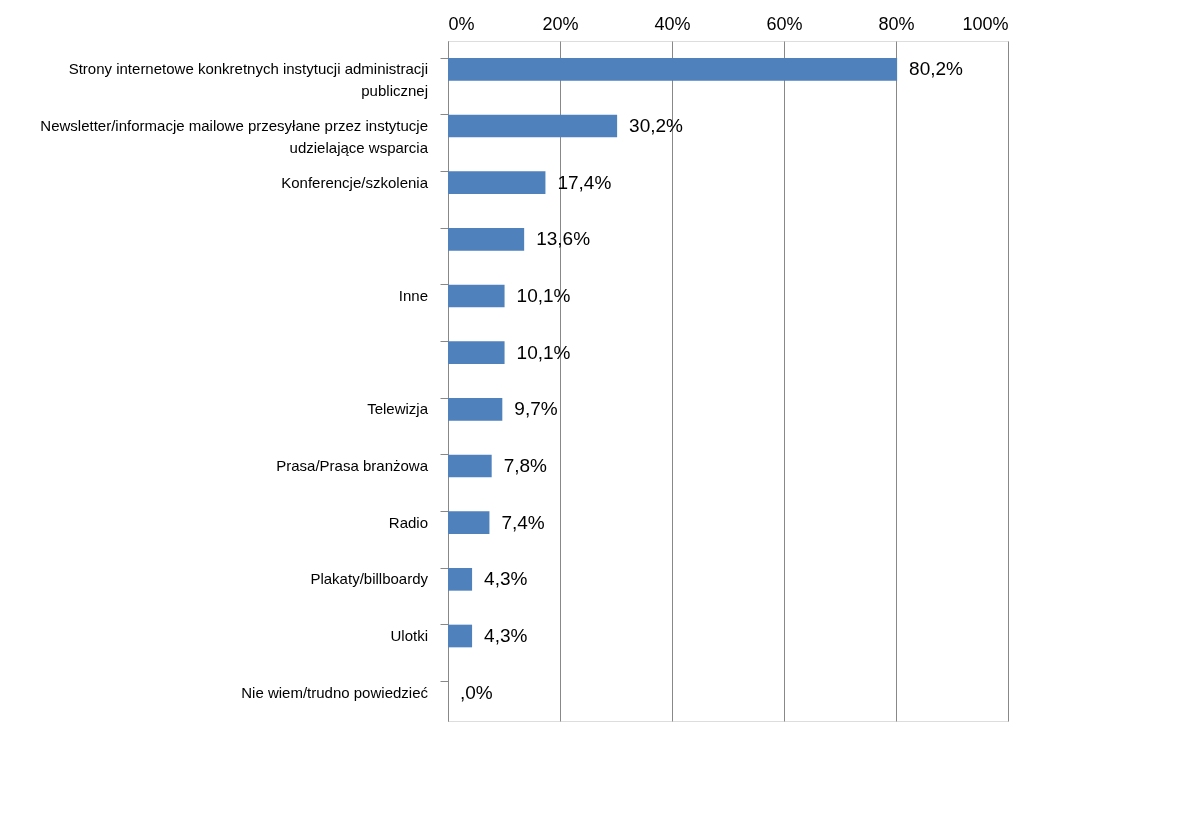  I want to click on data-label: 17,4%, so click(584, 182).